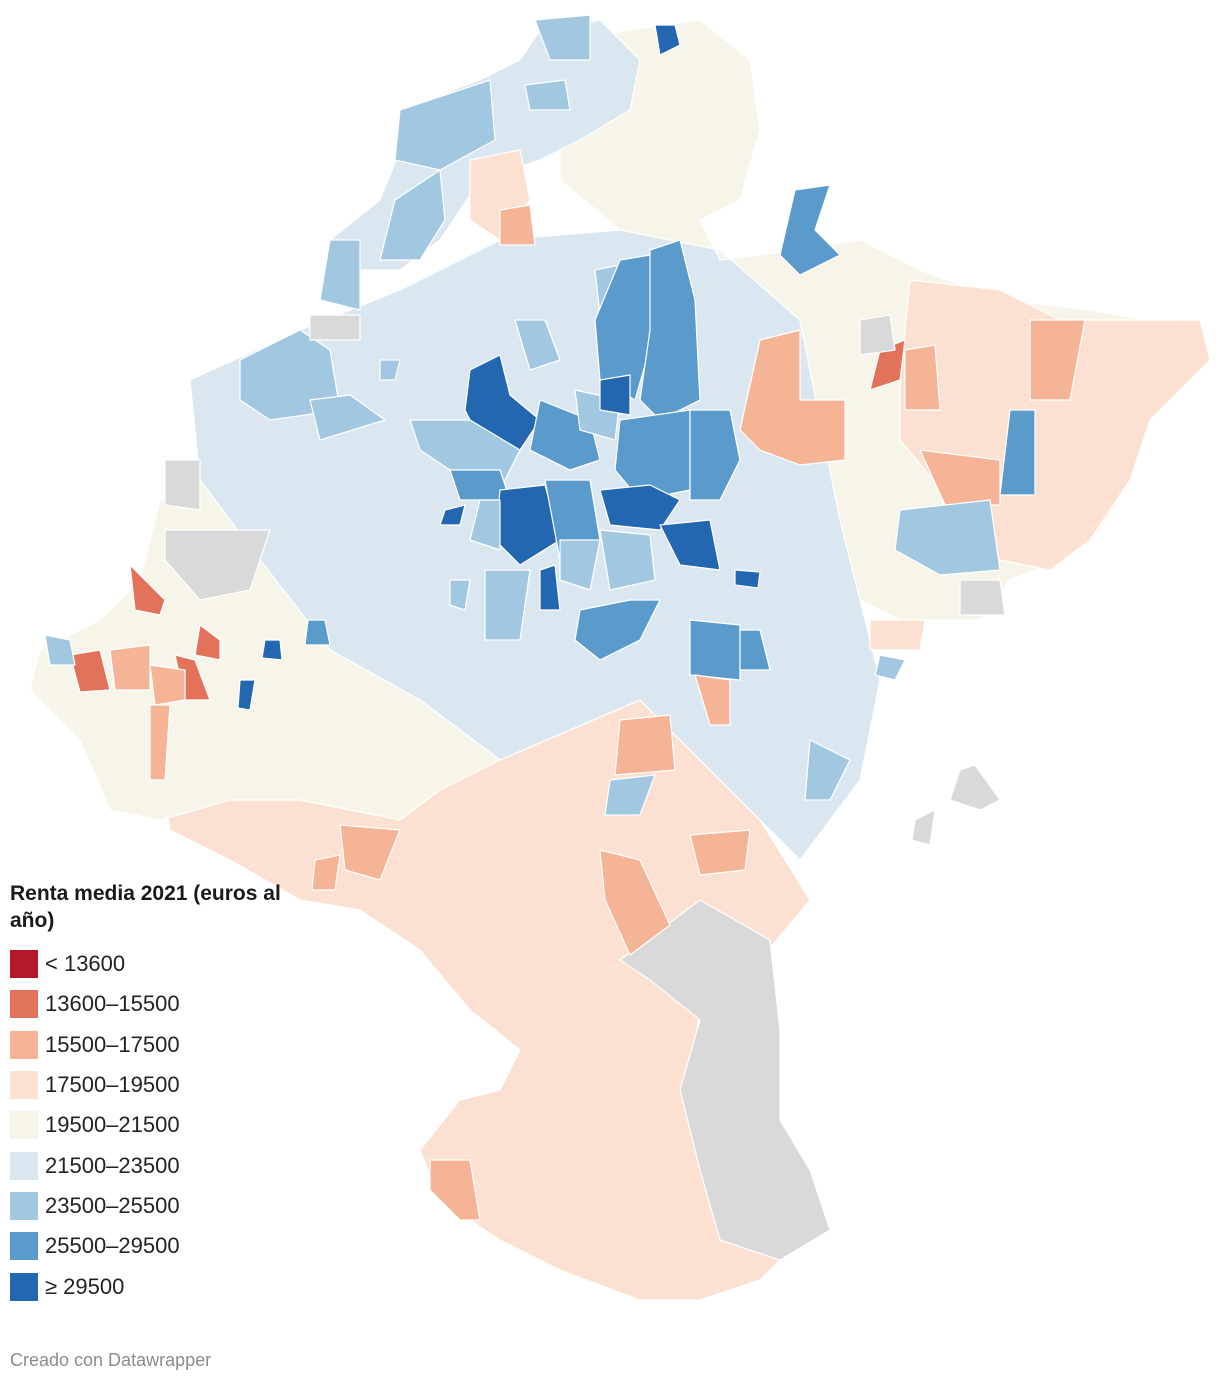  I want to click on credit-line: Creado con Datawrapper, so click(111, 1360).